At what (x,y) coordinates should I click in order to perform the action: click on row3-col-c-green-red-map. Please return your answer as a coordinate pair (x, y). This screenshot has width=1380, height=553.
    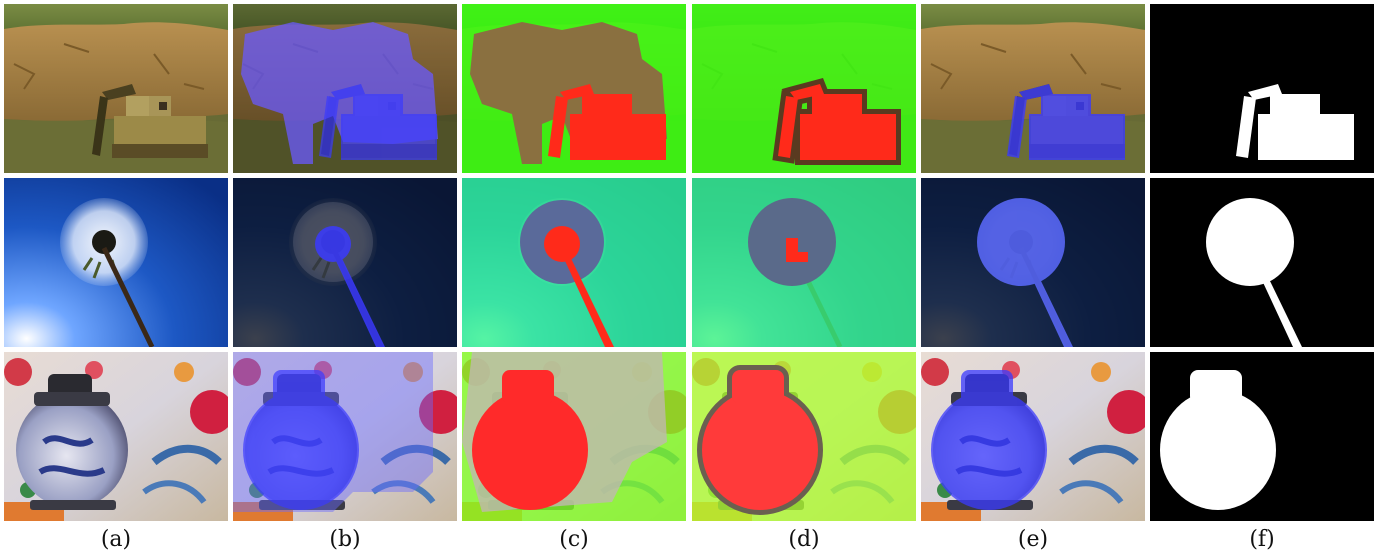
    Looking at the image, I should click on (574, 436).